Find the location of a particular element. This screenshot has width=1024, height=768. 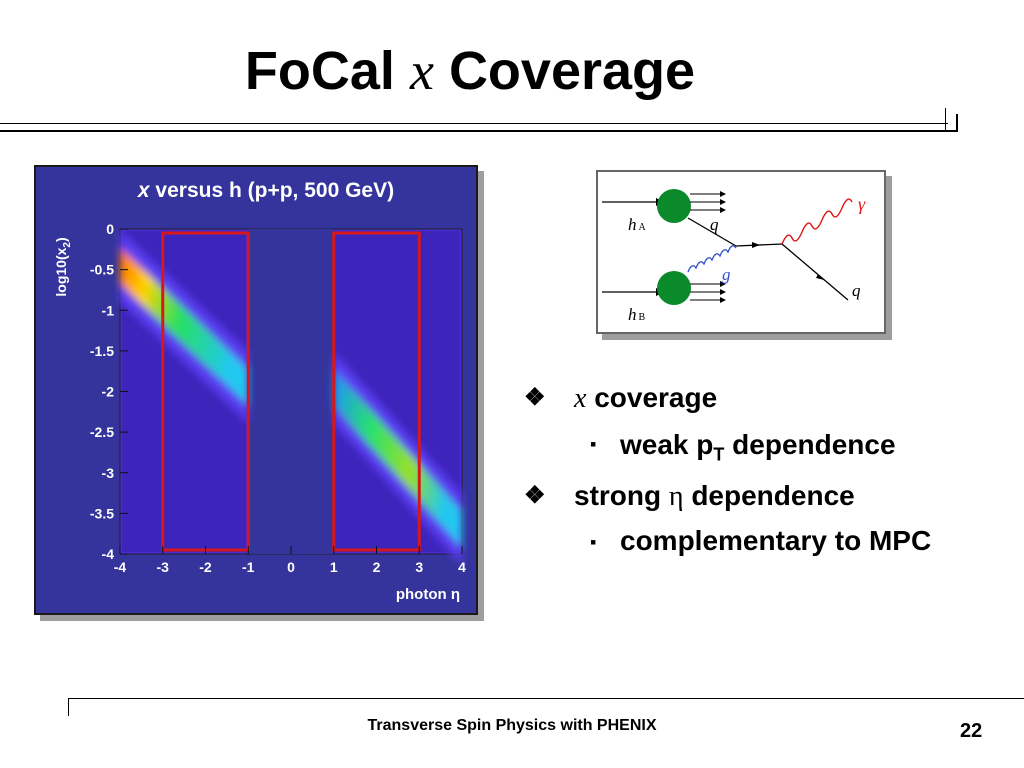

bullet-strong-after: dependence is located at coordinates (773, 495).